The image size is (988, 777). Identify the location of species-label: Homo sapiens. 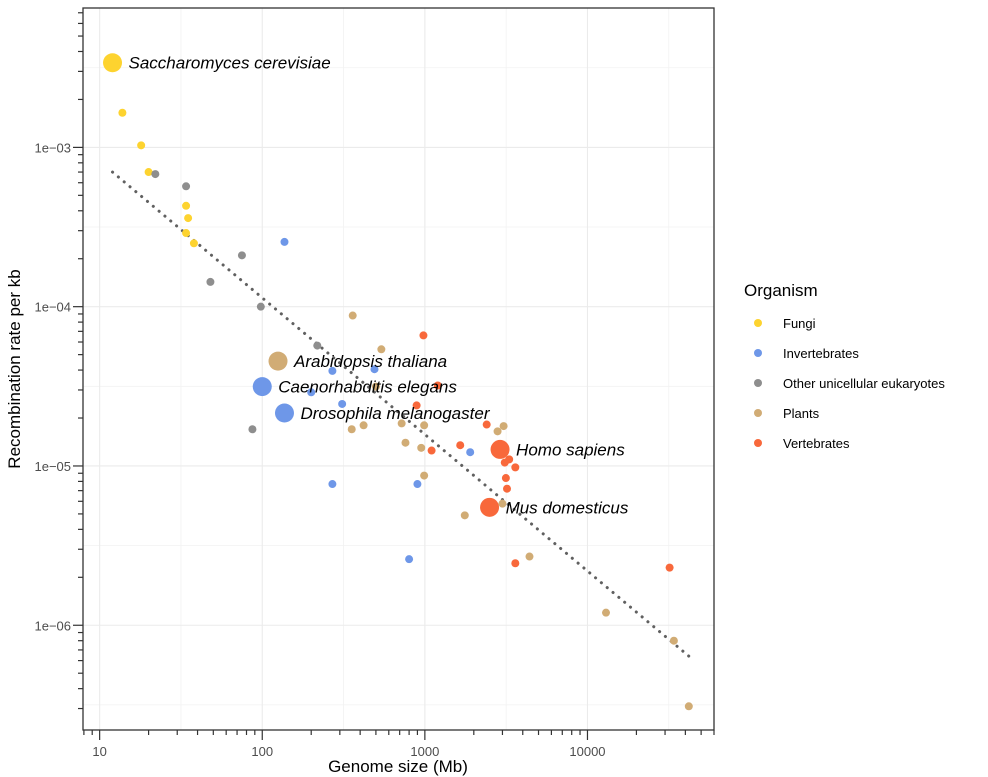
(570, 449).